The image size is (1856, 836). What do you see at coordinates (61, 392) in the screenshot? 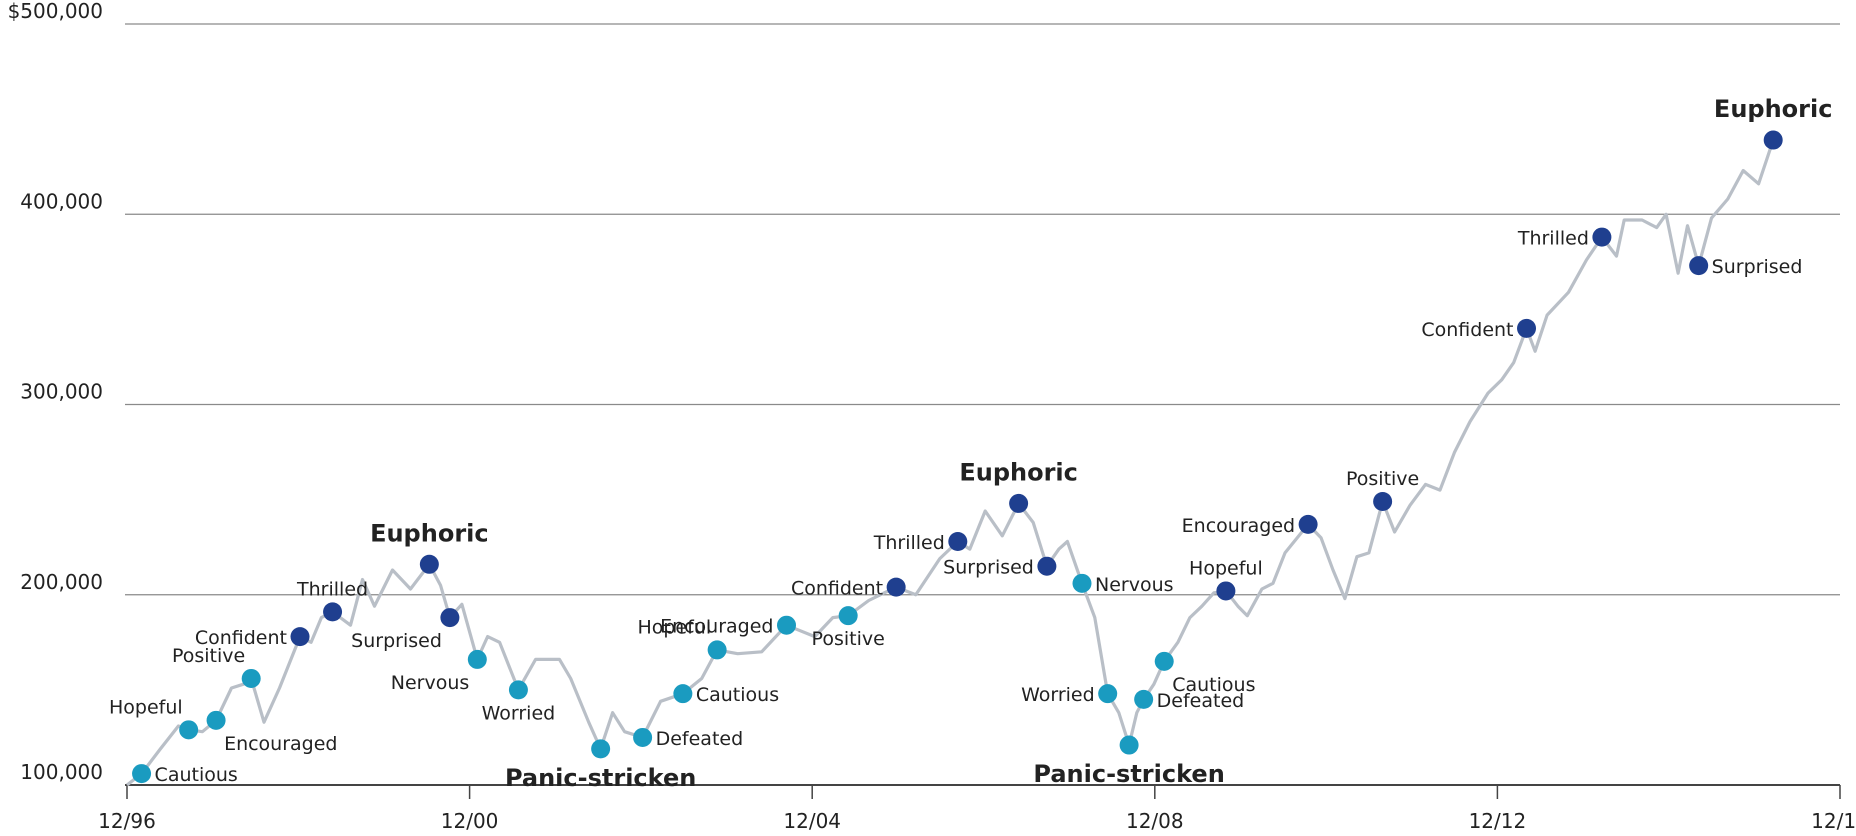
I see `y-tick-label: 300,000` at bounding box center [61, 392].